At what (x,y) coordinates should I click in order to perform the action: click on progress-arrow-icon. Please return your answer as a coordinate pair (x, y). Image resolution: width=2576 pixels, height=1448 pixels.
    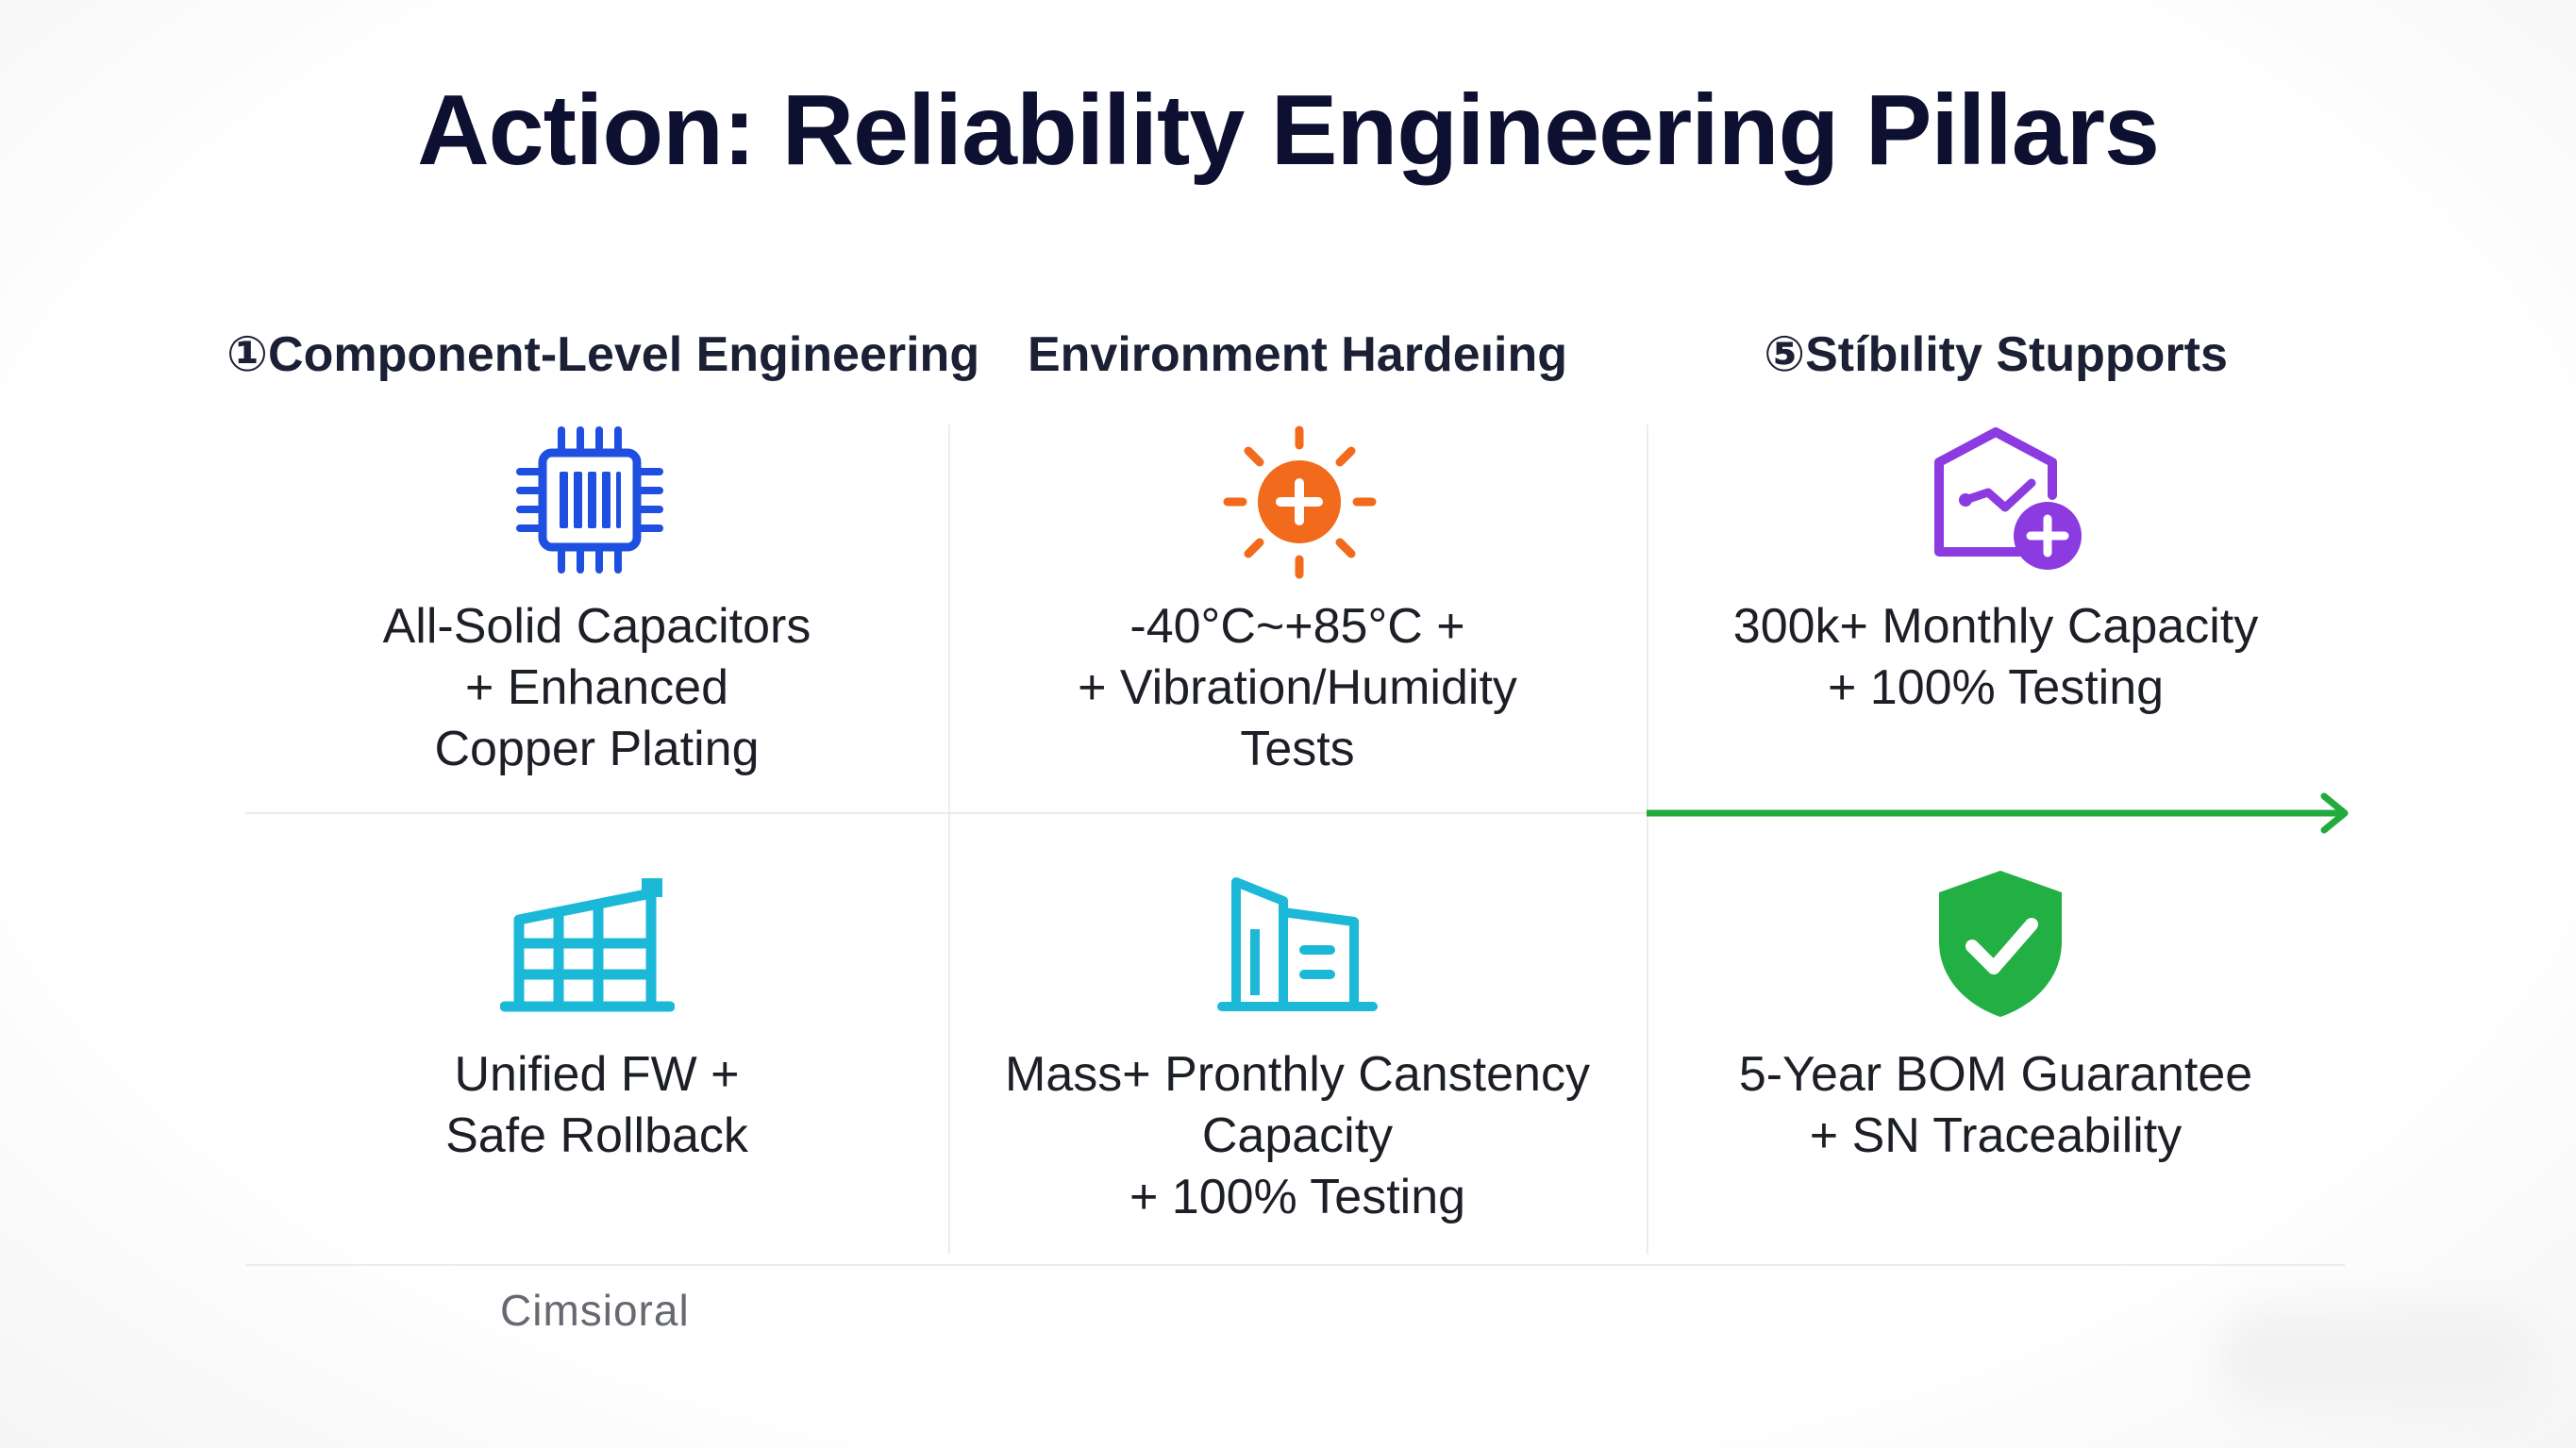
    Looking at the image, I should click on (1998, 813).